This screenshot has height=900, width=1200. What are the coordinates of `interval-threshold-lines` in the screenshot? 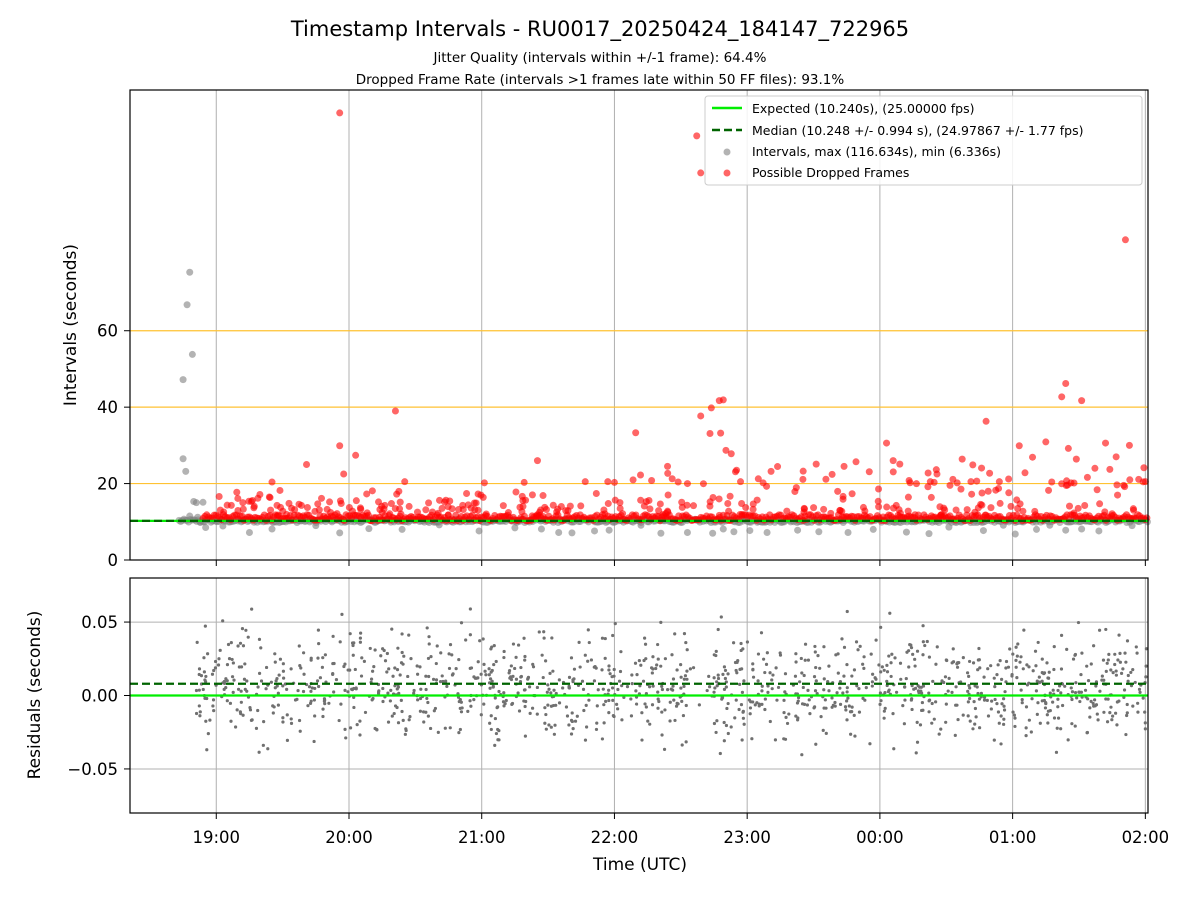 It's located at (639, 407).